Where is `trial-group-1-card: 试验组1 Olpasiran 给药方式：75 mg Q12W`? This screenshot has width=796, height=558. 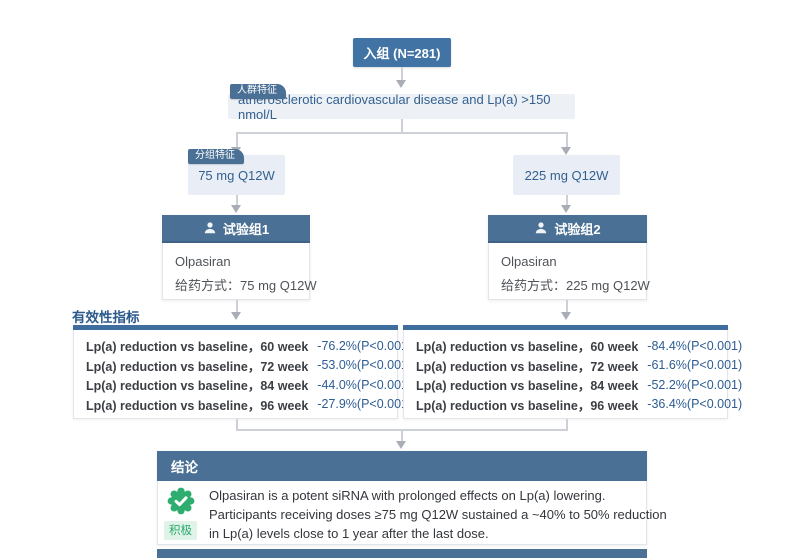 trial-group-1-card: 试验组1 Olpasiran 给药方式：75 mg Q12W is located at coordinates (239, 257).